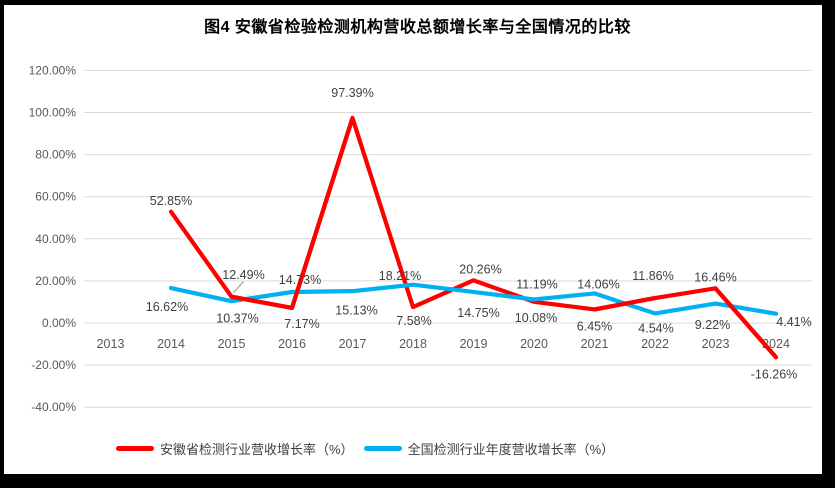 Image resolution: width=835 pixels, height=488 pixels. I want to click on y-axis-tick-label: 80.00%, so click(55, 155).